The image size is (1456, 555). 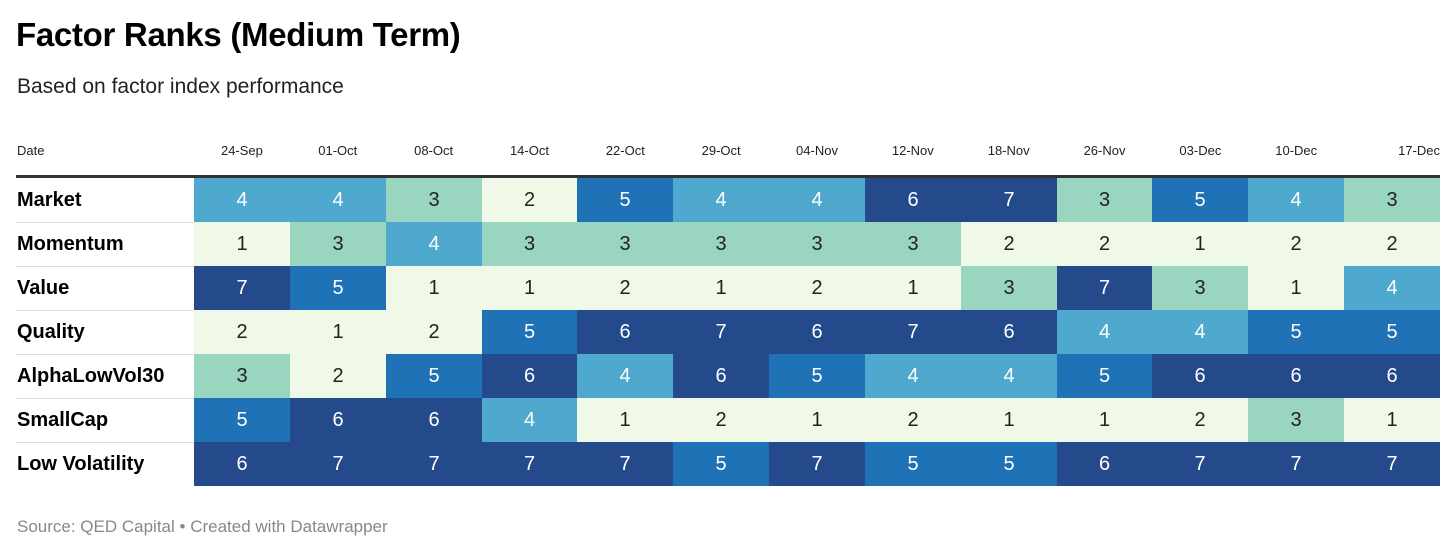 I want to click on row-label: Value, so click(x=43, y=288).